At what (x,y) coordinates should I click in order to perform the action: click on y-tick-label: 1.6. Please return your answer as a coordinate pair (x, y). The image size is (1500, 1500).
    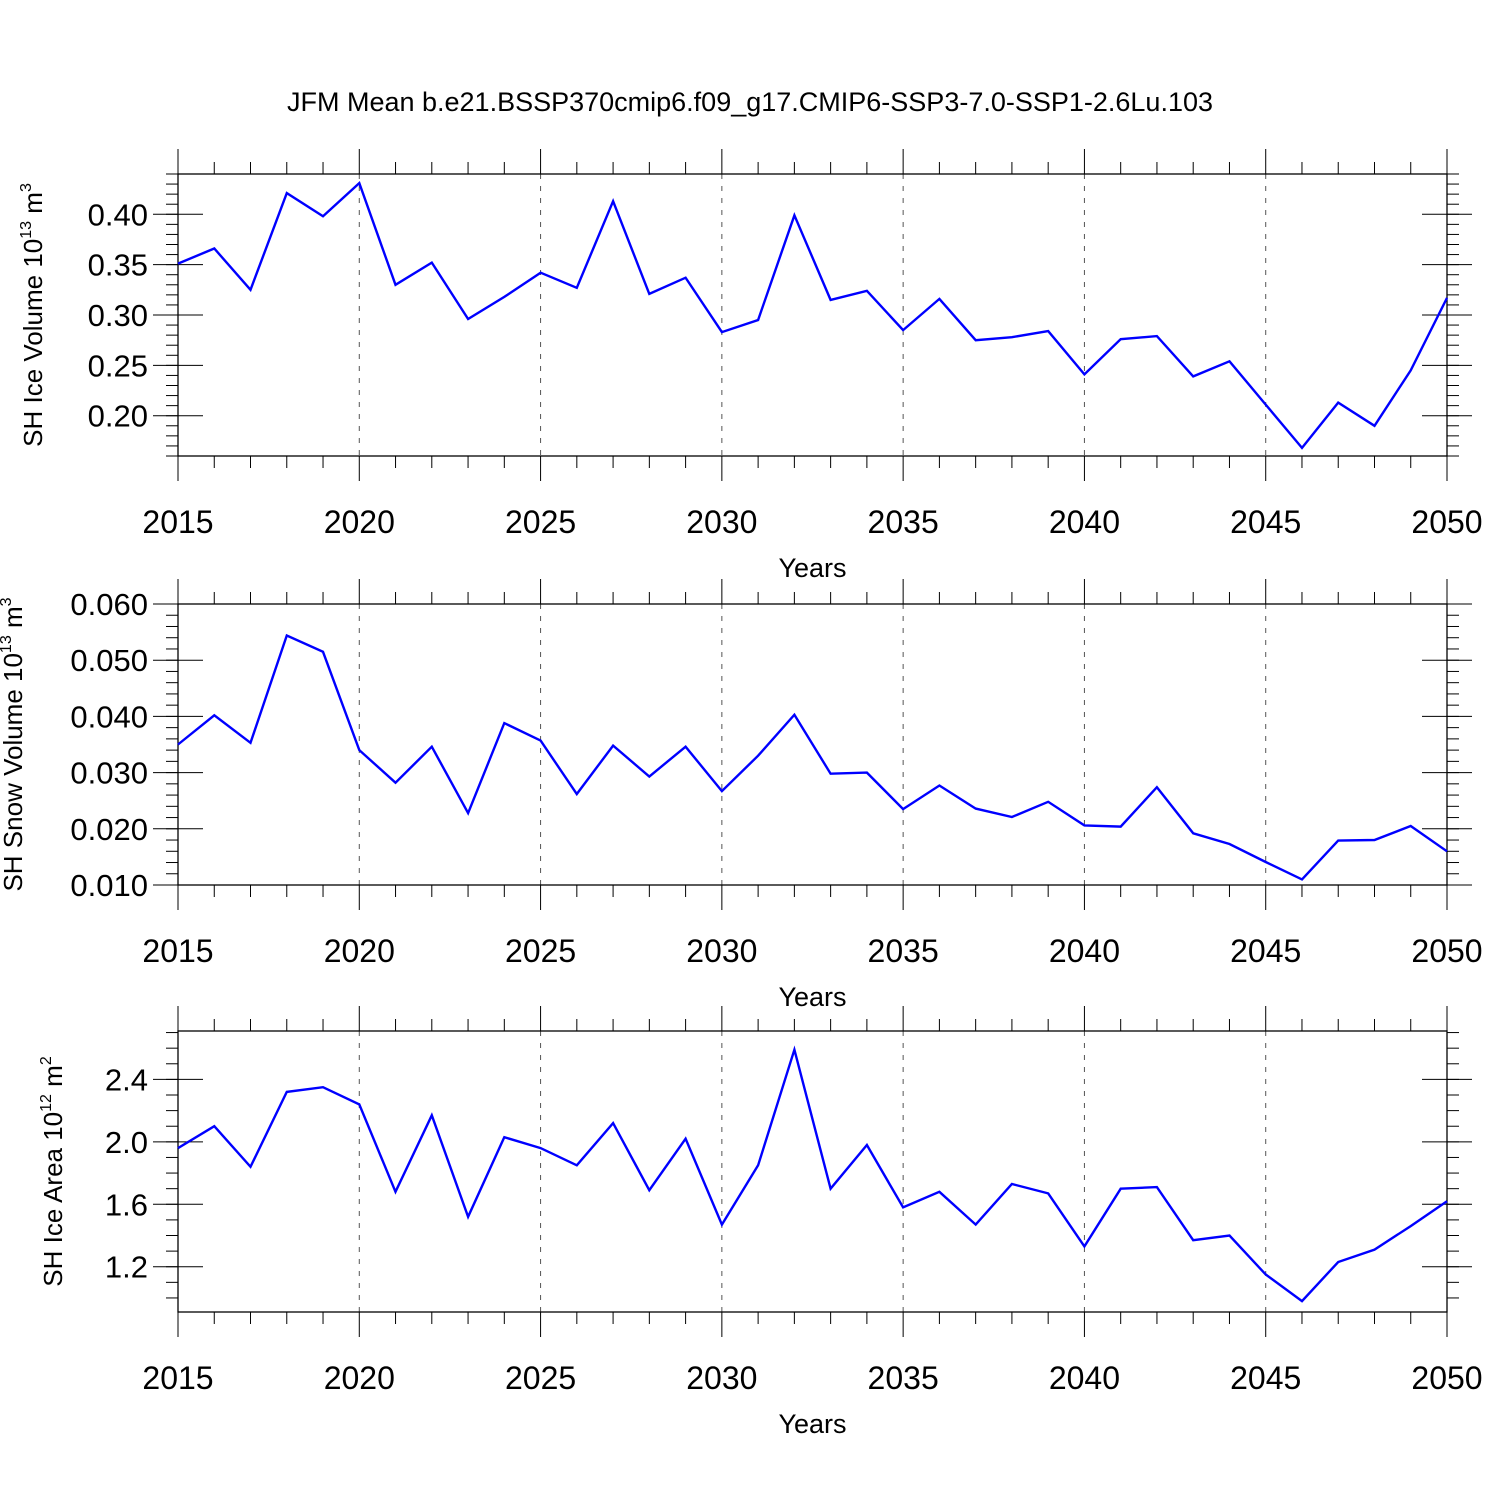
    Looking at the image, I should click on (126, 1204).